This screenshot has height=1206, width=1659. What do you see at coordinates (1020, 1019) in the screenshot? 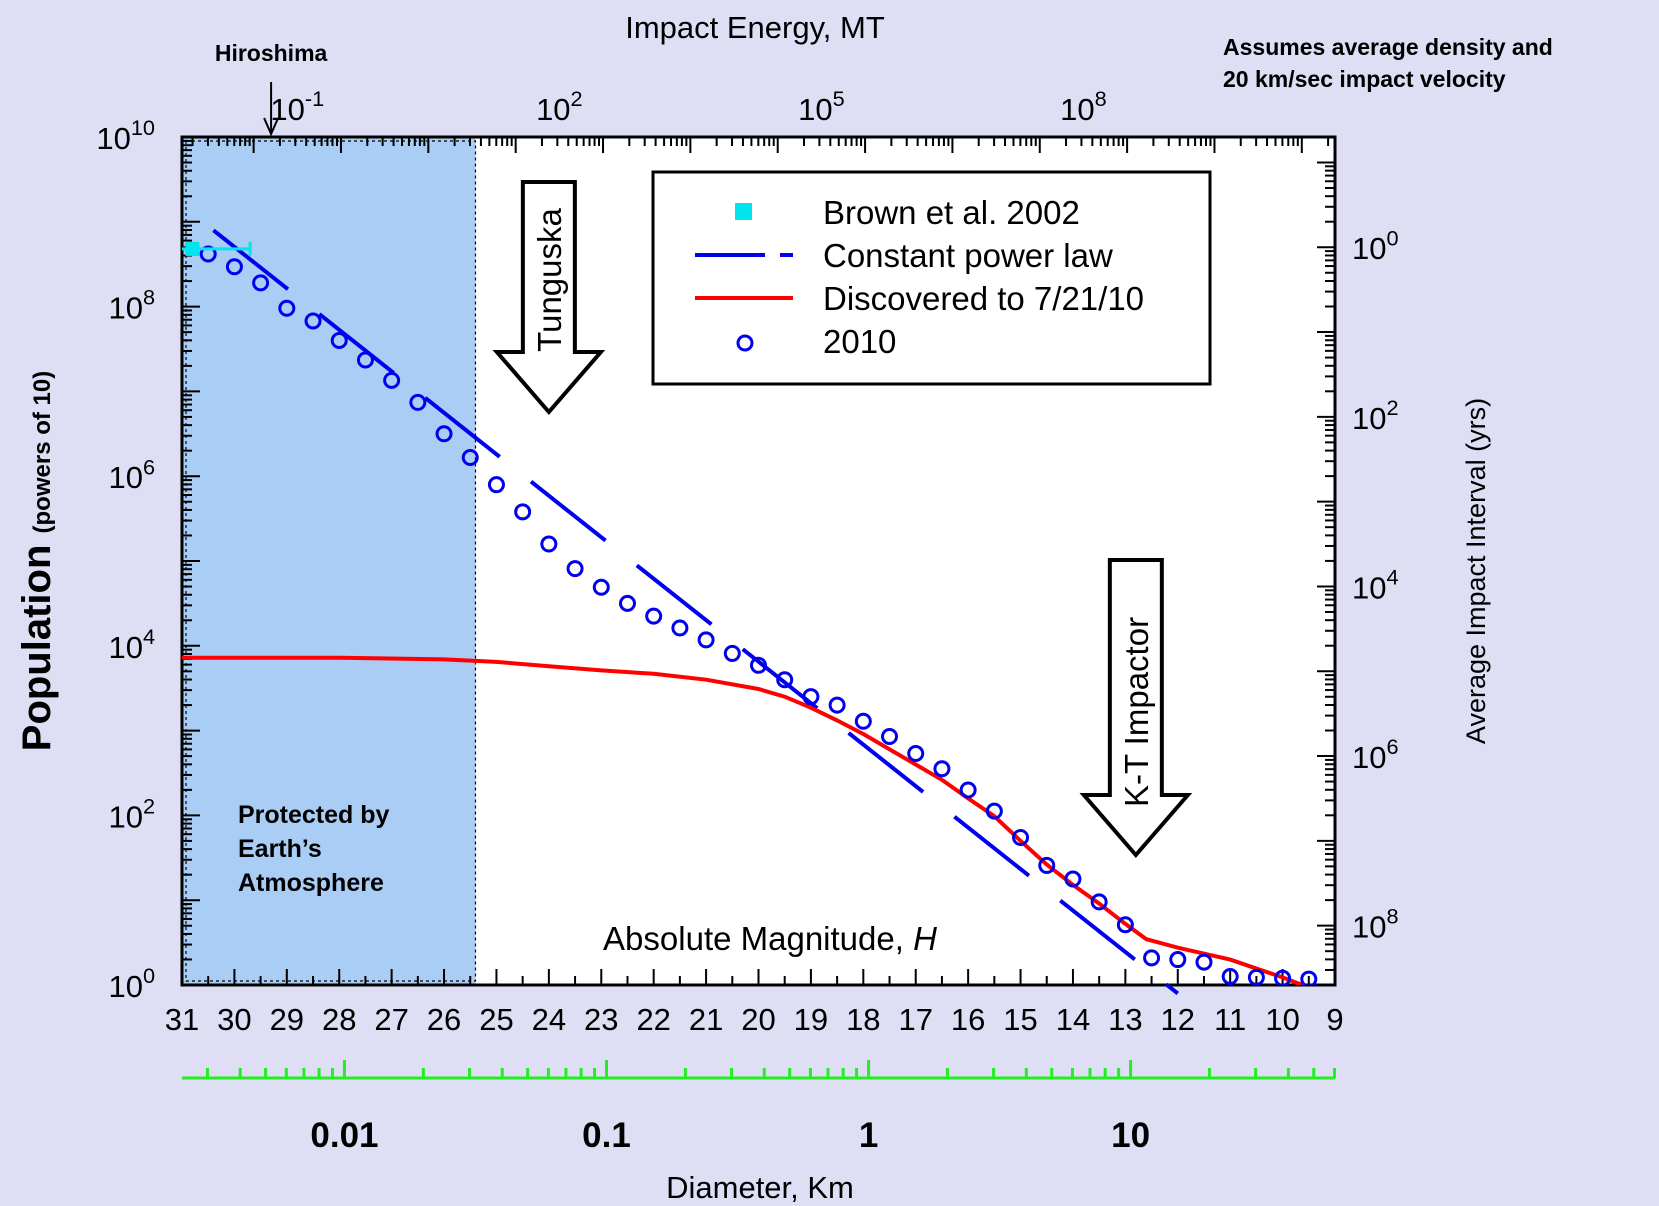
I see `x-tick-label: 15` at bounding box center [1020, 1019].